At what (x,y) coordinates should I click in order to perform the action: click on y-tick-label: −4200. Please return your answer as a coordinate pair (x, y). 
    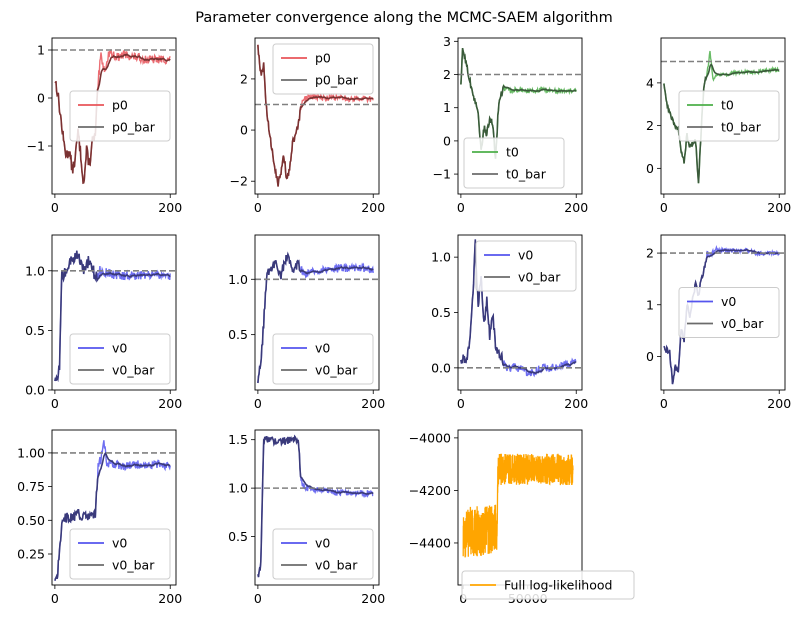
    Looking at the image, I should click on (430, 490).